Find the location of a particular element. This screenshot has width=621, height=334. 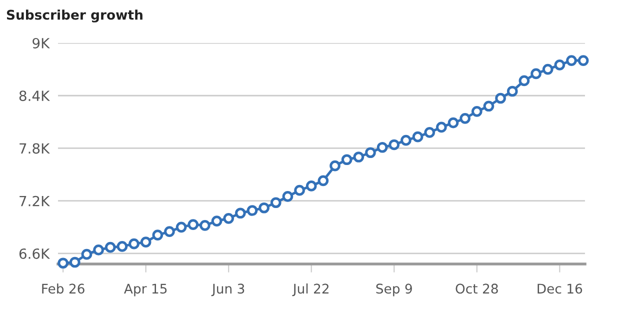

y-tick-label: 8.4K is located at coordinates (34, 96).